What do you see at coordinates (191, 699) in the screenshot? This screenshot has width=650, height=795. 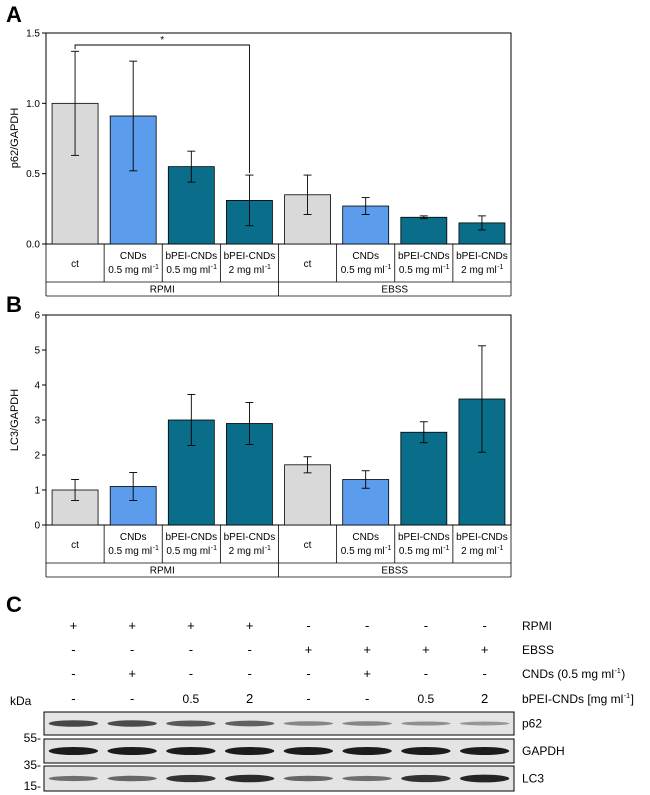 I see `condition-value: 0.5` at bounding box center [191, 699].